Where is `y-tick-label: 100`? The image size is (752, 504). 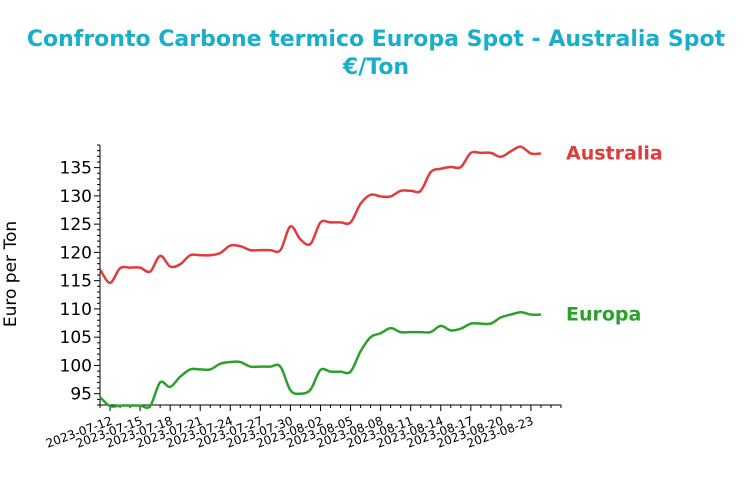 y-tick-label: 100 is located at coordinates (76, 366).